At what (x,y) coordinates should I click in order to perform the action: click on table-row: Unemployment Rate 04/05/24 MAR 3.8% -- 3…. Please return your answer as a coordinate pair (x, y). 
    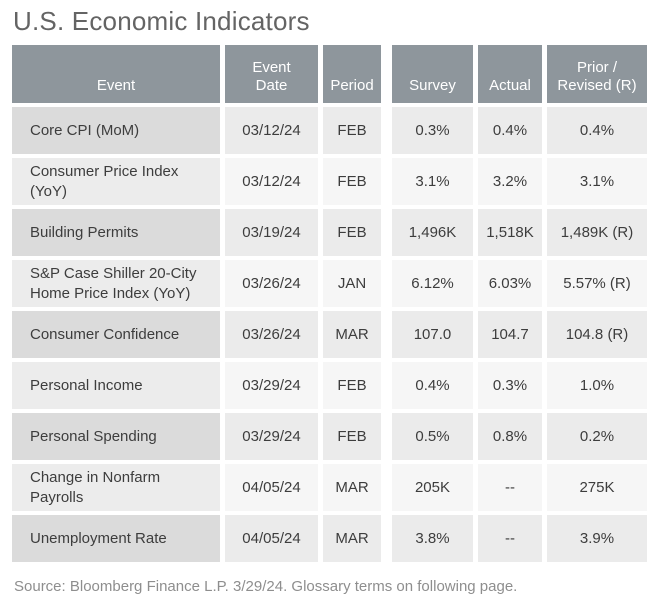
    Looking at the image, I should click on (329, 538).